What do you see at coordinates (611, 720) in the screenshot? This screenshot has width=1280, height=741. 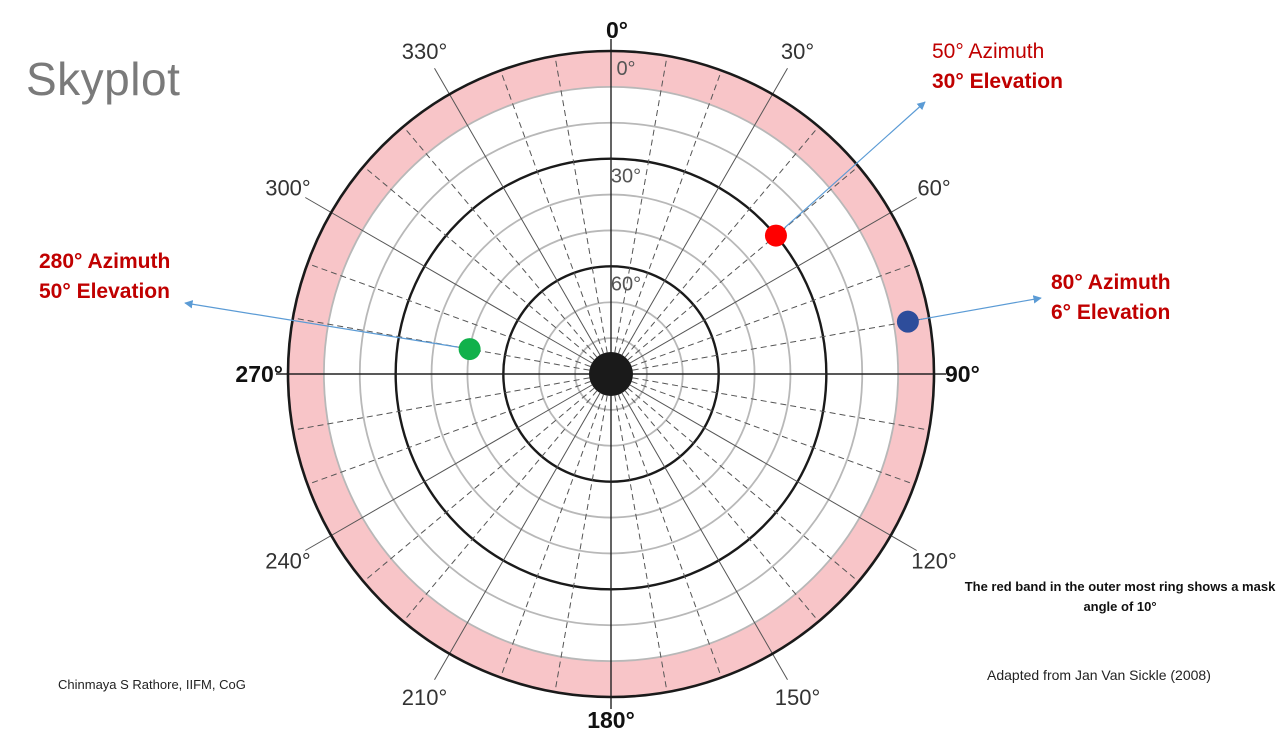 I see `compass-south-label: 180°` at bounding box center [611, 720].